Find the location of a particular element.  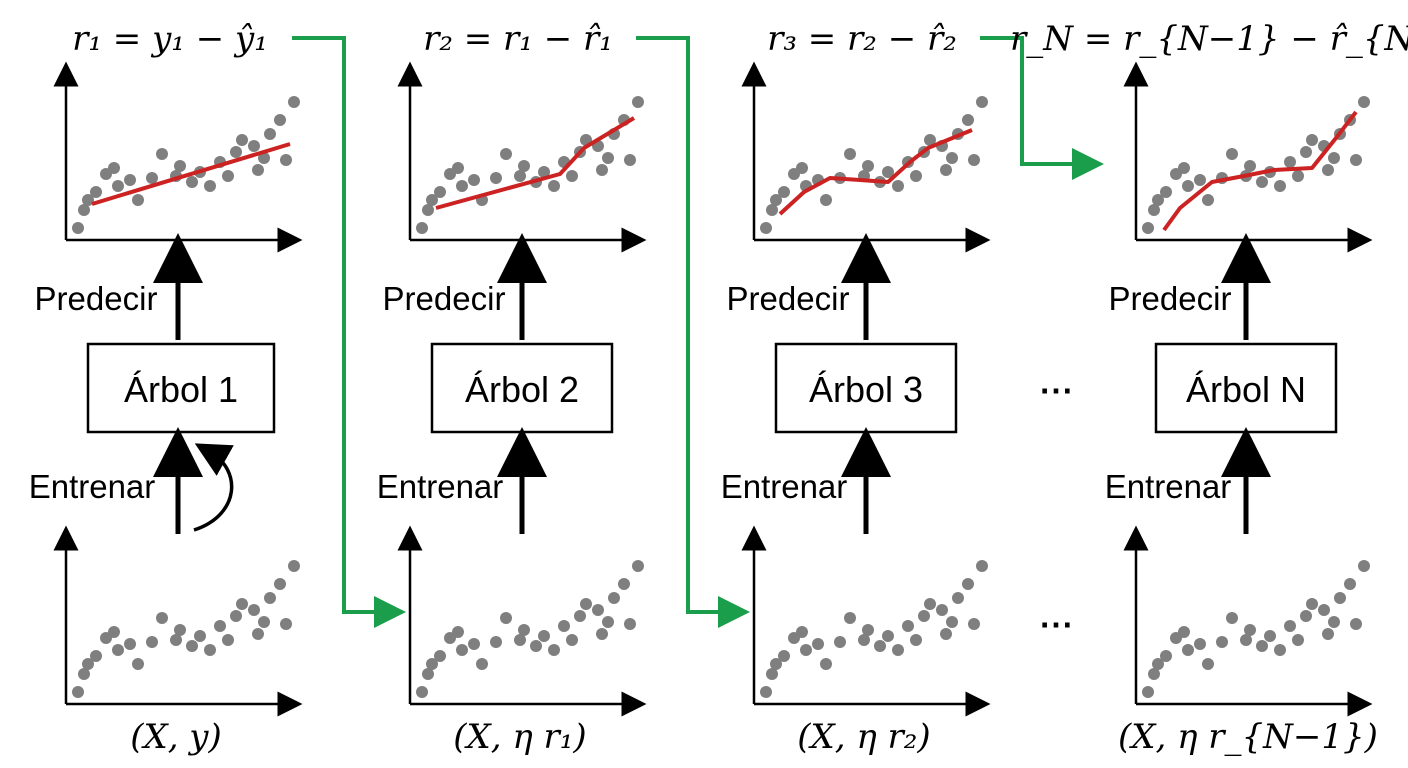

tree-label: Árbol 2 is located at coordinates (522, 389).